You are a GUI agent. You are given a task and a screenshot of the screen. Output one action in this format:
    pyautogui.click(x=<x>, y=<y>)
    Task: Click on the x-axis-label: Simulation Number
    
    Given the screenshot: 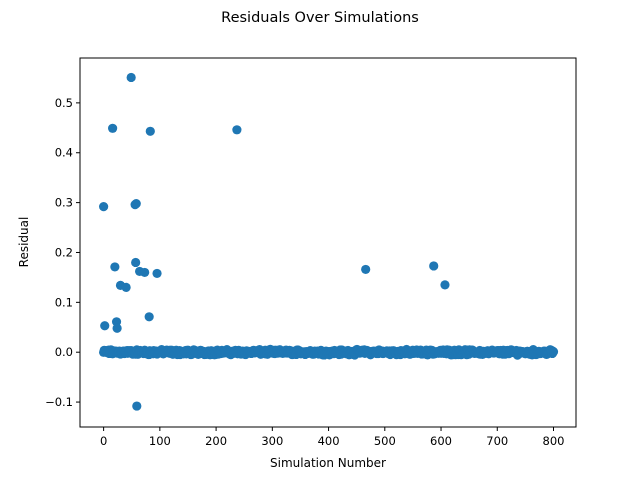 What is the action you would take?
    pyautogui.click(x=328, y=463)
    